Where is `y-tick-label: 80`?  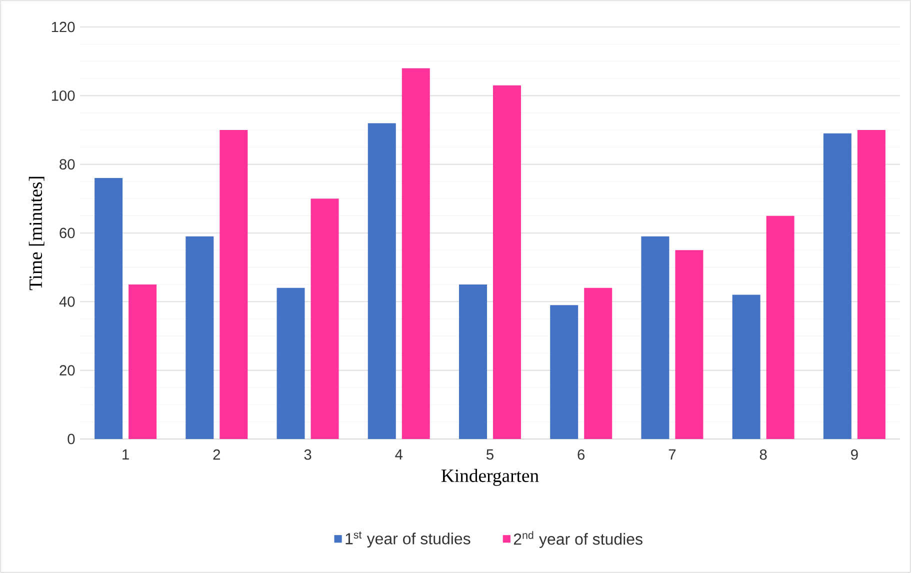
y-tick-label: 80 is located at coordinates (67, 164).